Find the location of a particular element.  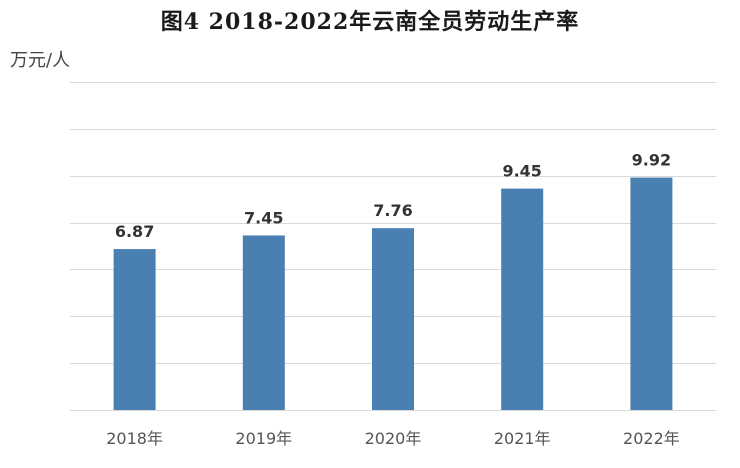

data-label: 9.92 is located at coordinates (651, 160).